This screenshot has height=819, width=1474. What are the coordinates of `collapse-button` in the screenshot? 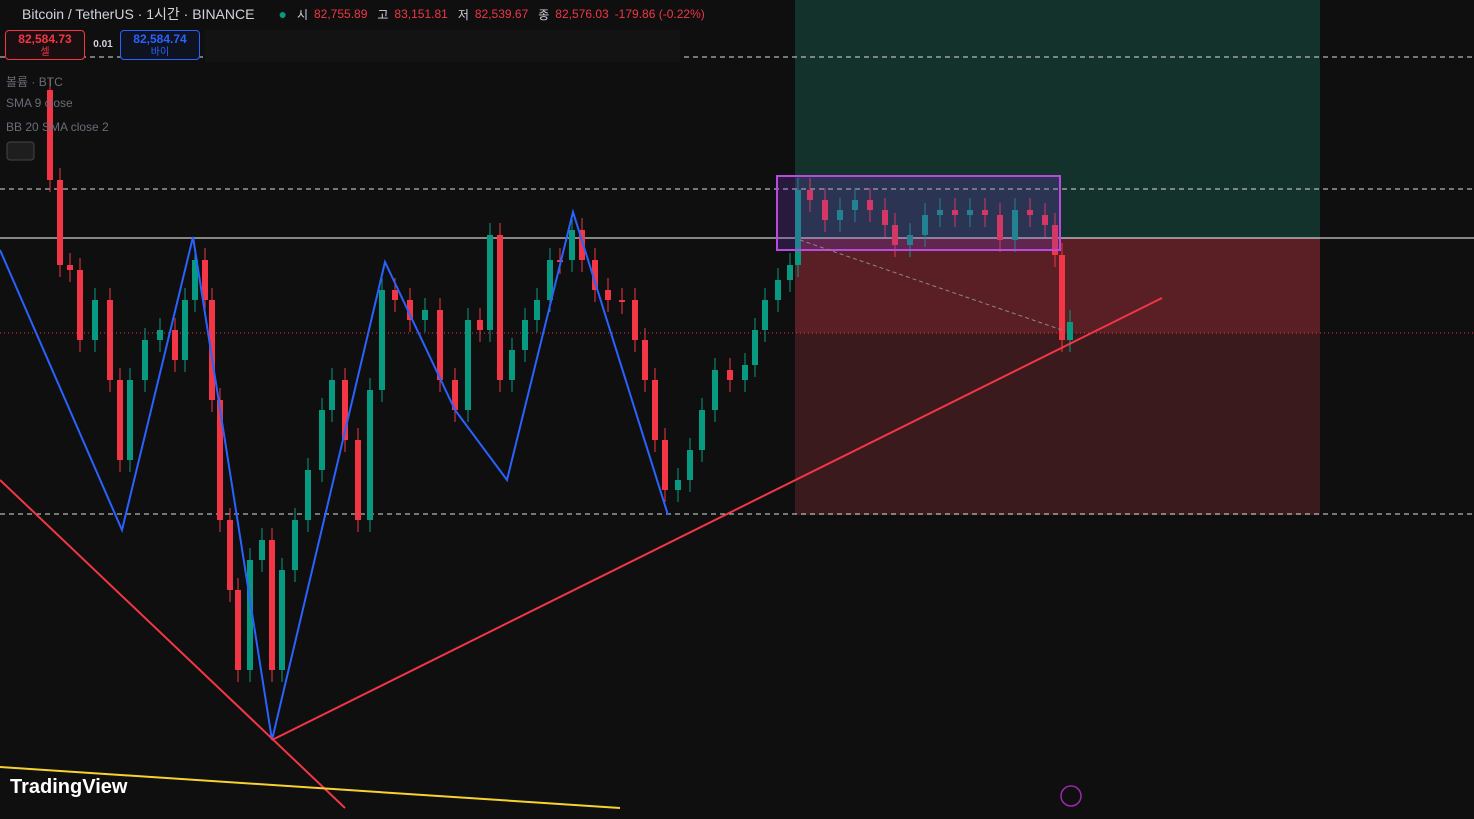 It's located at (20, 151).